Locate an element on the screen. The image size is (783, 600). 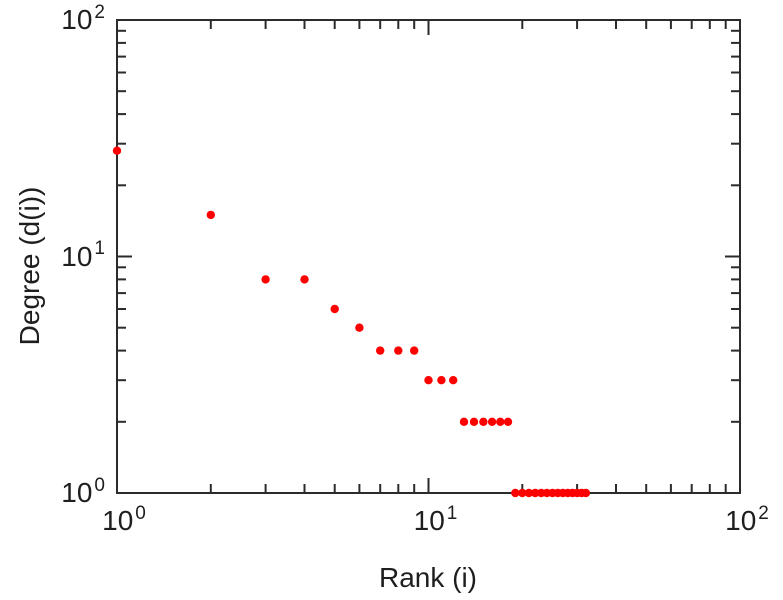
y-tick-label: 10 2 is located at coordinates (83, 19).